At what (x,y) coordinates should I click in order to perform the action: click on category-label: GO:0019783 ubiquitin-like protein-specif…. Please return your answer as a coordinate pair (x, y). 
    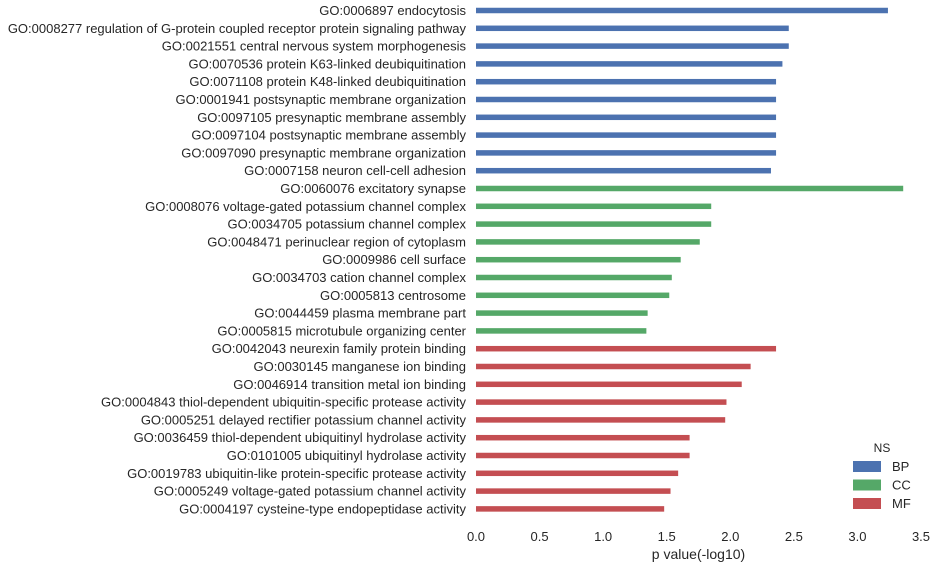
    Looking at the image, I should click on (296, 473).